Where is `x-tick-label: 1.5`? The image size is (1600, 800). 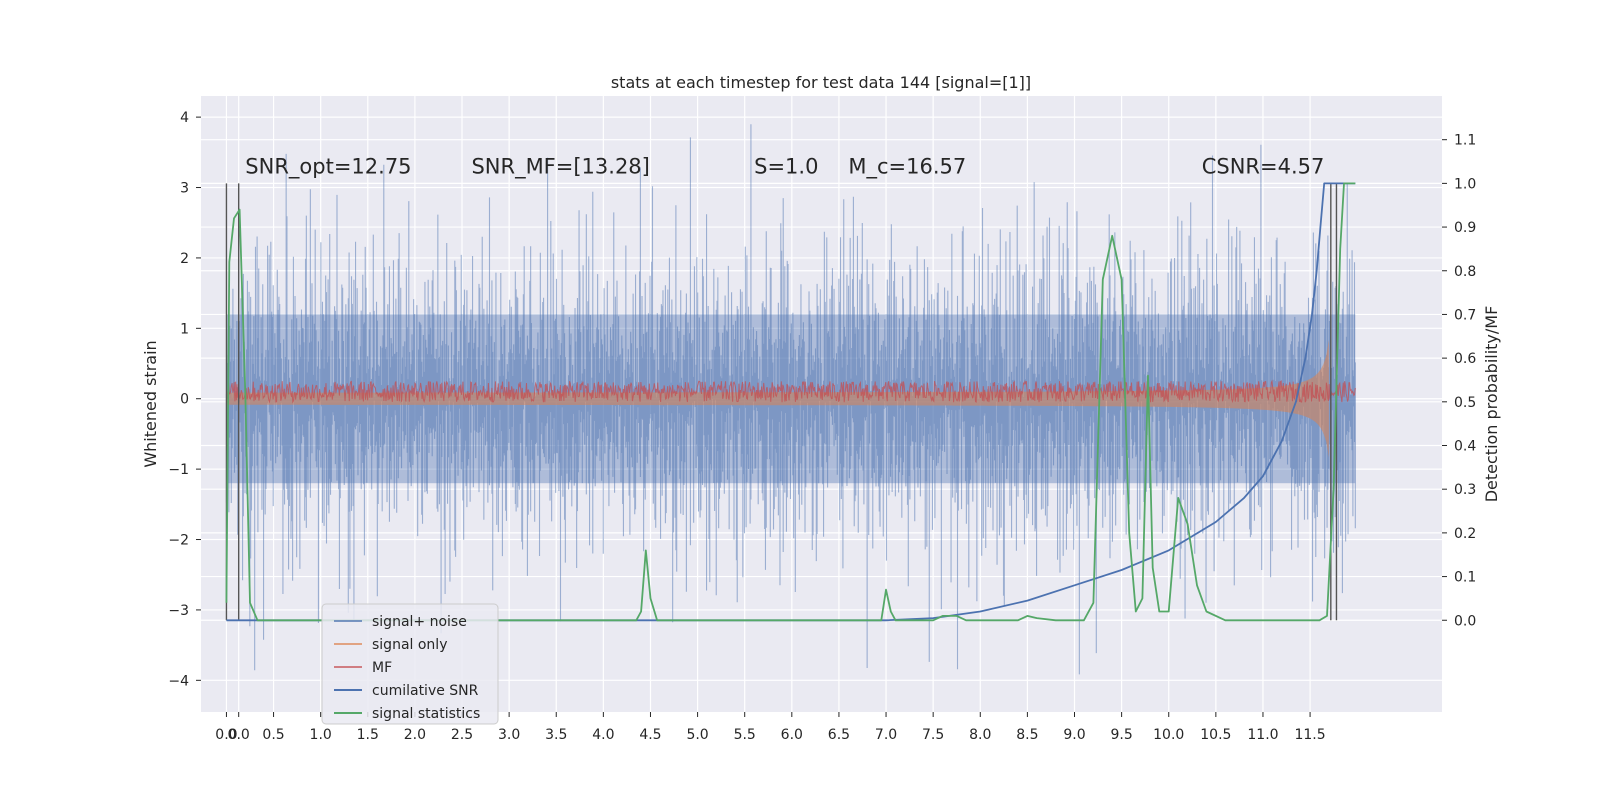 x-tick-label: 1.5 is located at coordinates (368, 735).